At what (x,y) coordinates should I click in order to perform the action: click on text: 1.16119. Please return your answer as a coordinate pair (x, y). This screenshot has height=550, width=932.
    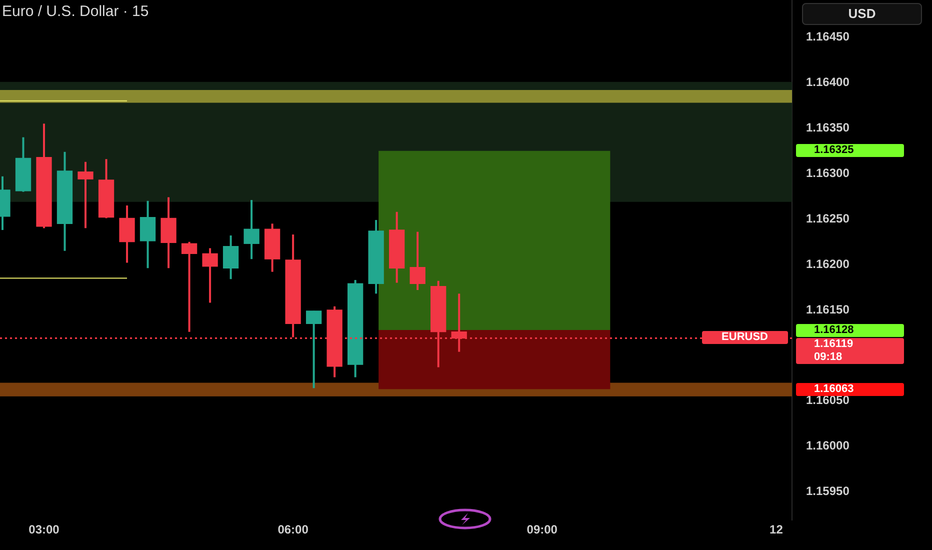
    Looking at the image, I should click on (834, 344).